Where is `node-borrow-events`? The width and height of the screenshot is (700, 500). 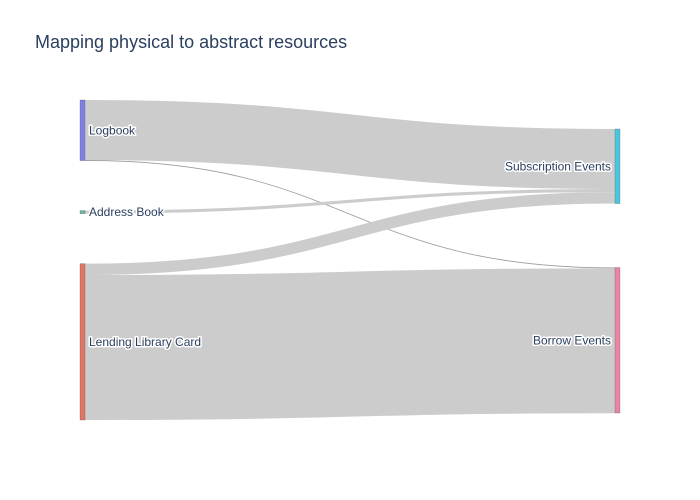
node-borrow-events is located at coordinates (617, 340).